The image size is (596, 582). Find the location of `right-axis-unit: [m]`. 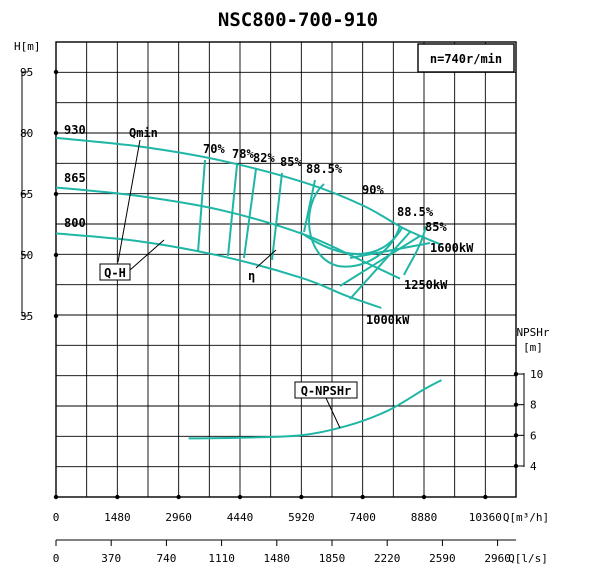

right-axis-unit: [m] is located at coordinates (533, 347).